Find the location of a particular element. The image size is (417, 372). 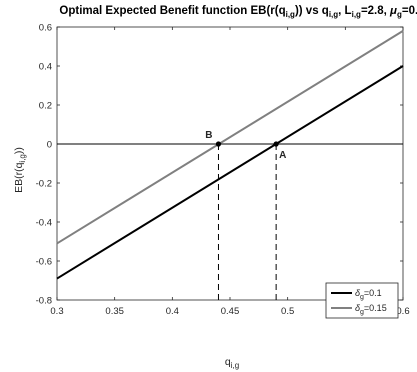

title-part-tail: =0.1 is located at coordinates (409, 11).